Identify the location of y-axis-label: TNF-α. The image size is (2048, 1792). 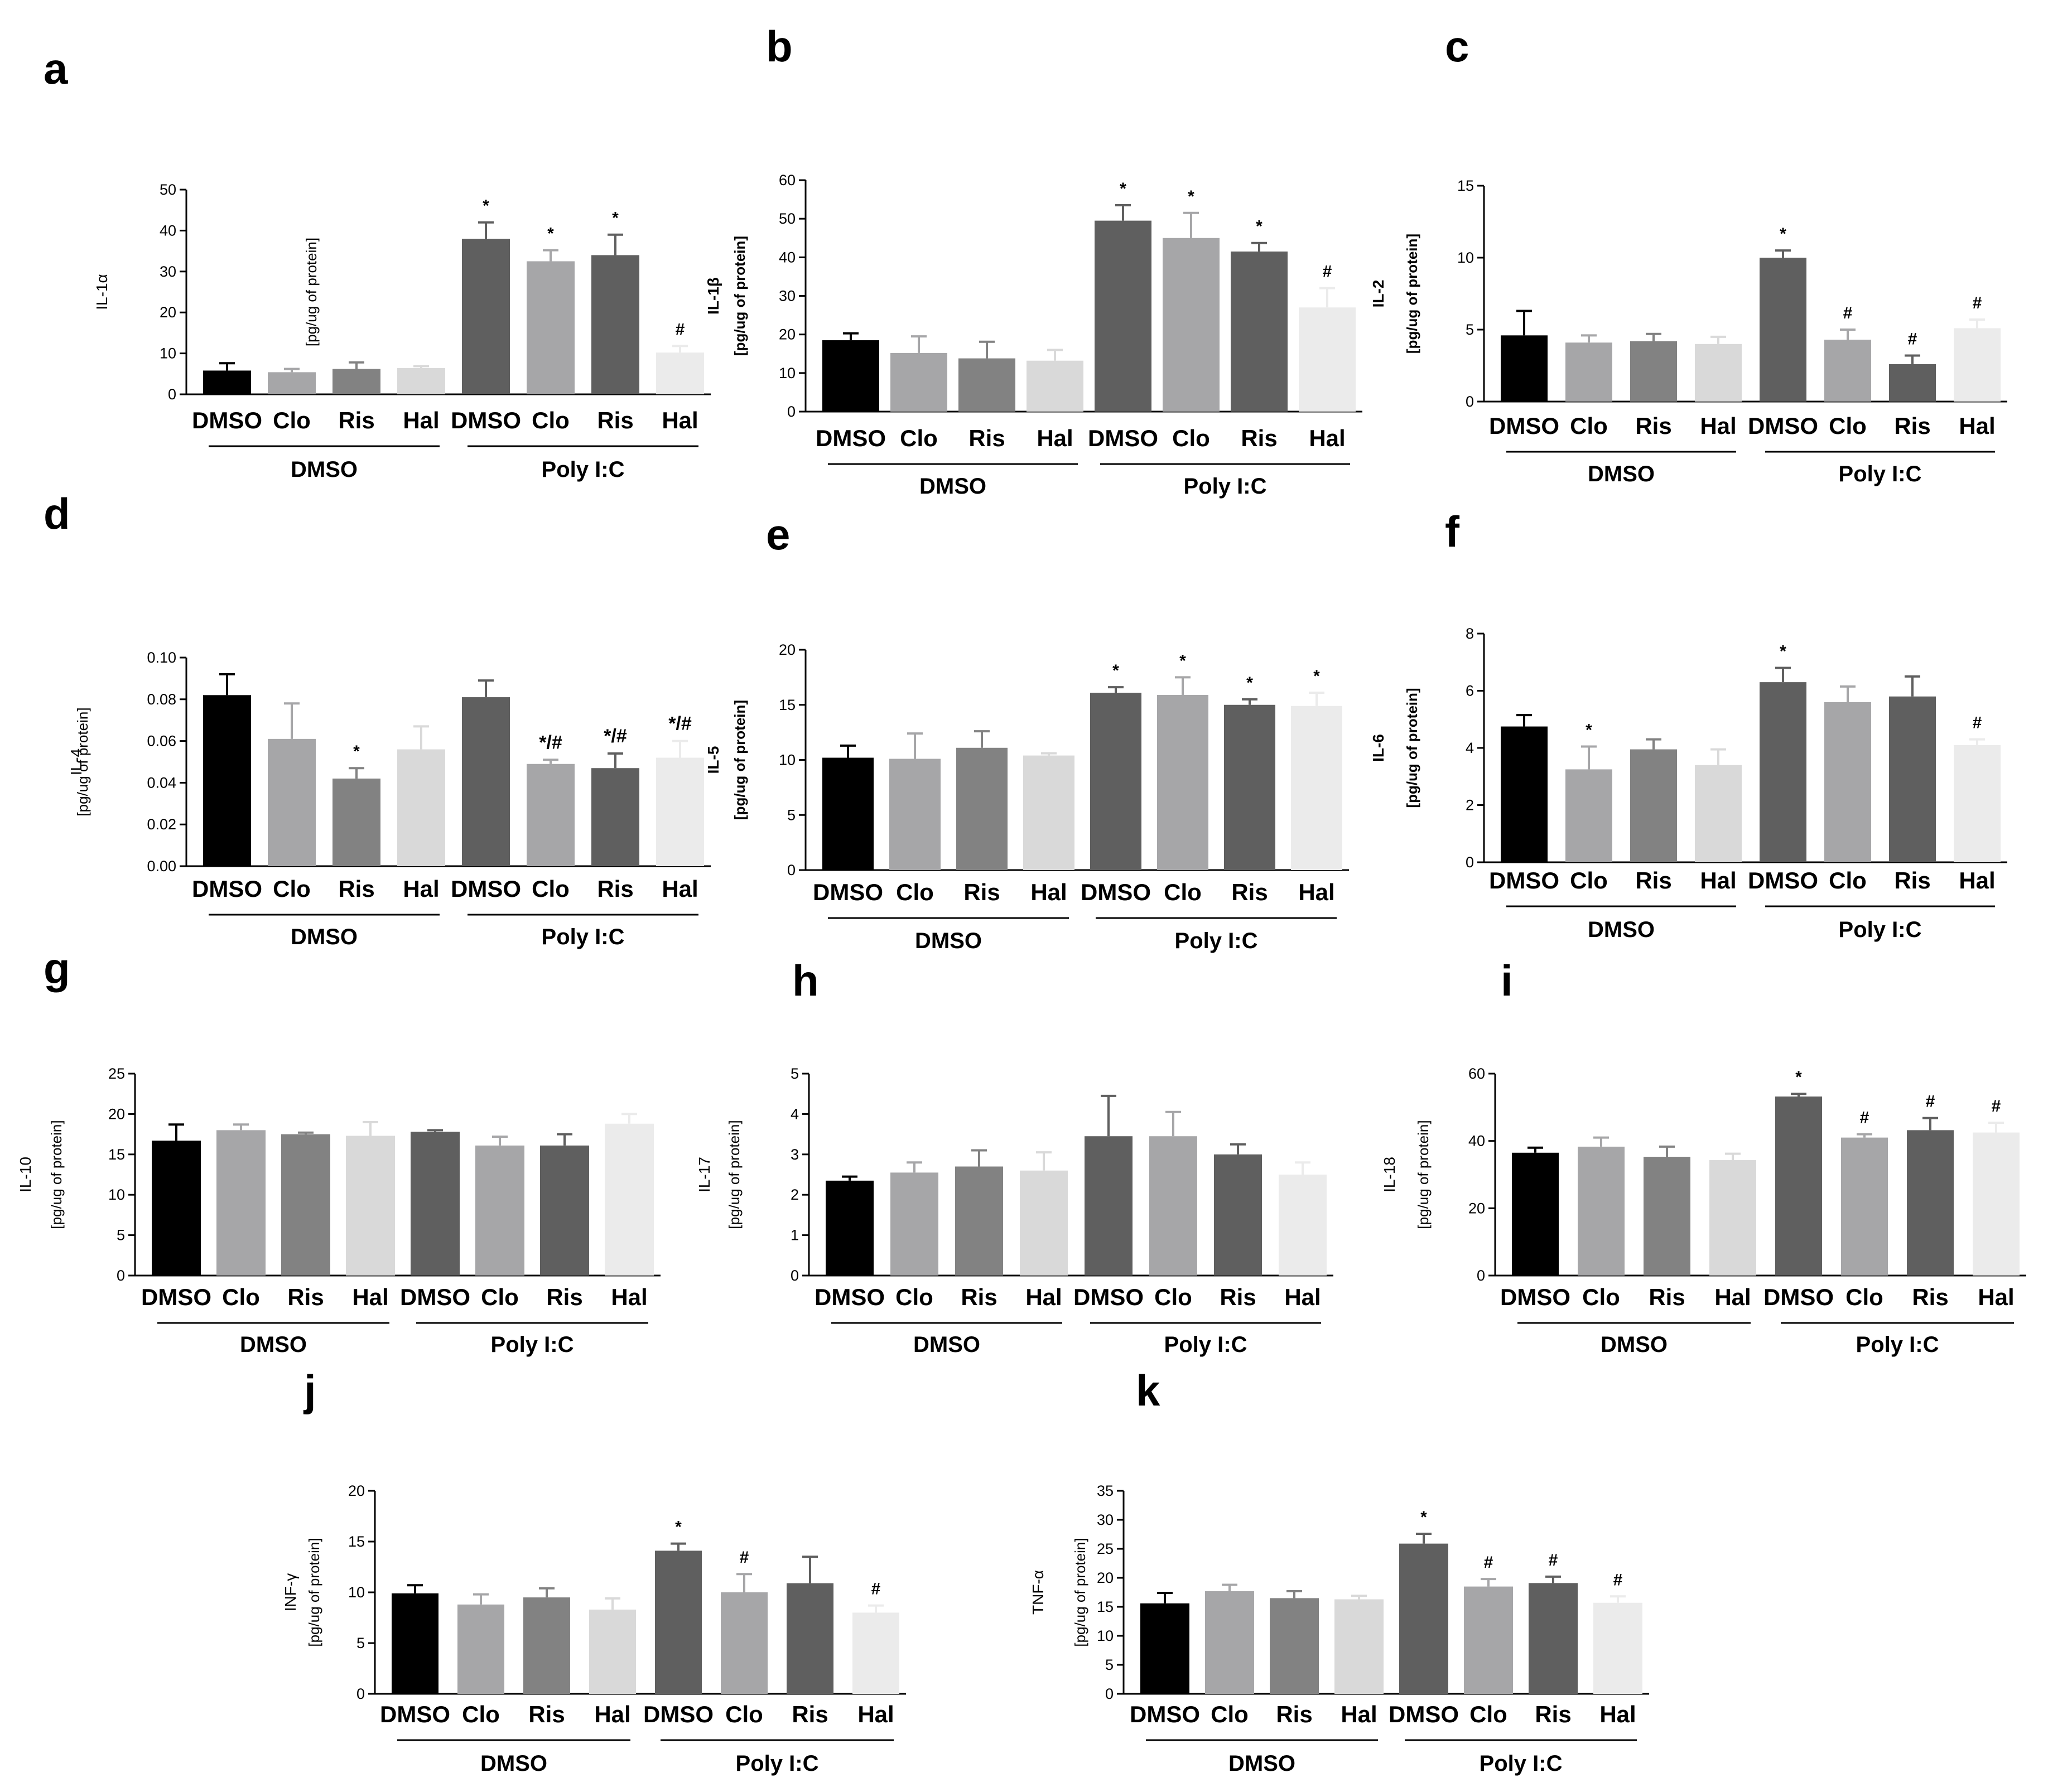
(1038, 1593).